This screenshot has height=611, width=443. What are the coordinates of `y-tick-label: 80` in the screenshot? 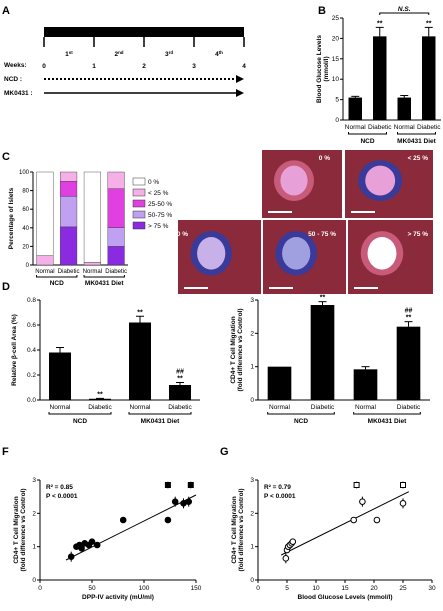 It's located at (25, 192).